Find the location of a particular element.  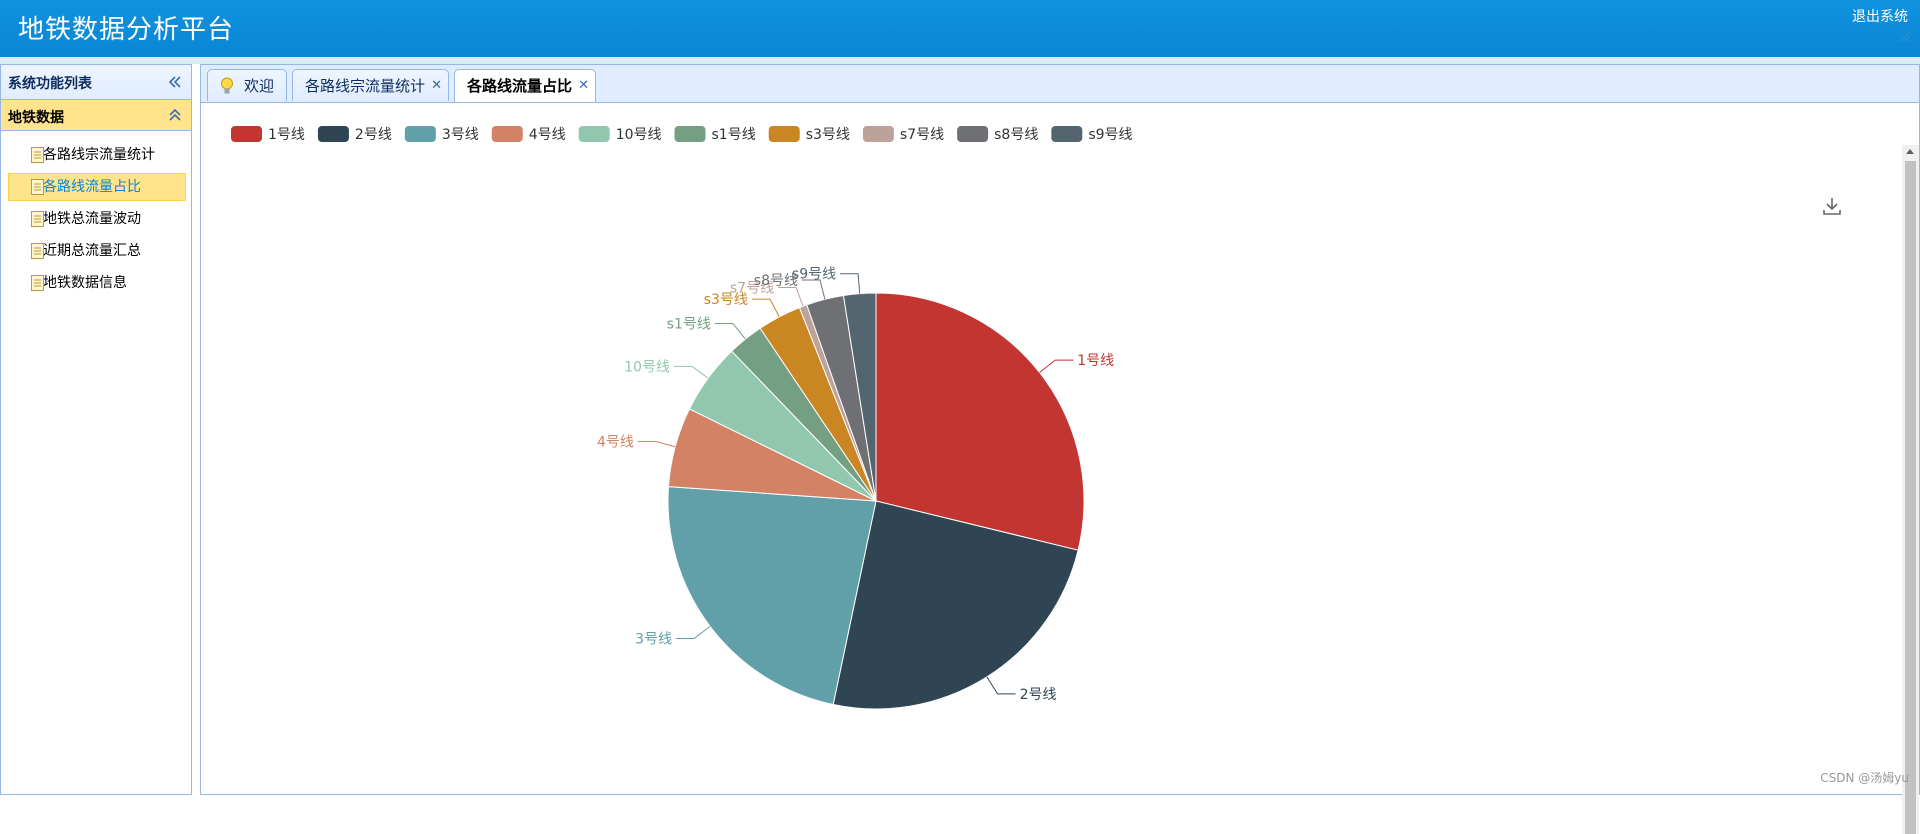

sidebar-header: 系统功能列表 is located at coordinates (96, 82).